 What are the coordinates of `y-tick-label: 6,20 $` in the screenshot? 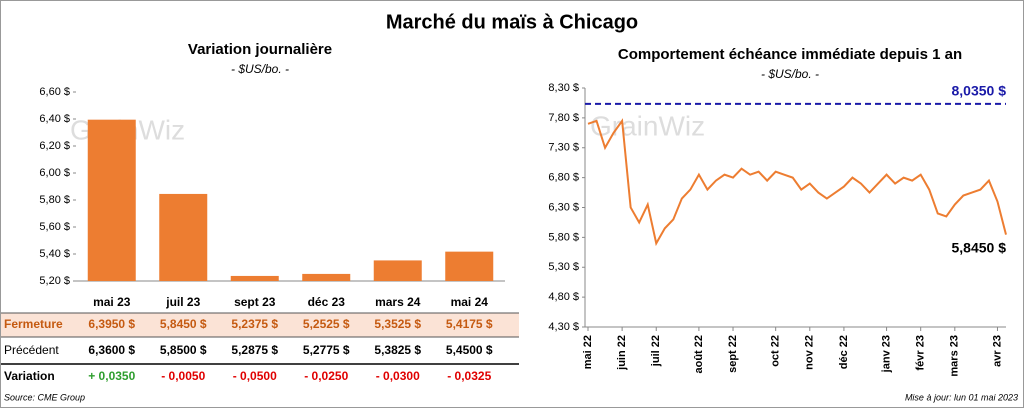 It's located at (54, 146).